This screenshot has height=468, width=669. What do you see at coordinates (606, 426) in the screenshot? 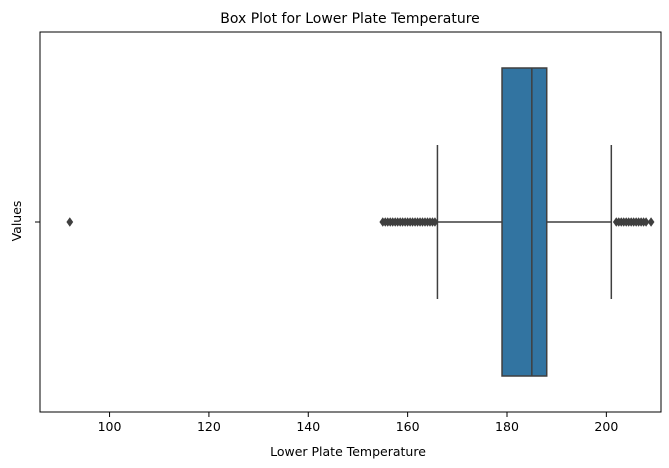
I see `x-tick-label: 200` at bounding box center [606, 426].